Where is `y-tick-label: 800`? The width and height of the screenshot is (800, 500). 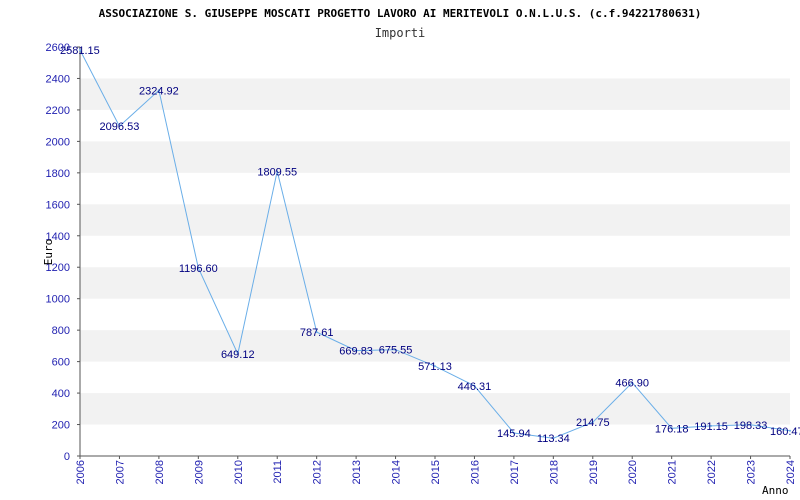 y-tick-label: 800 is located at coordinates (61, 331).